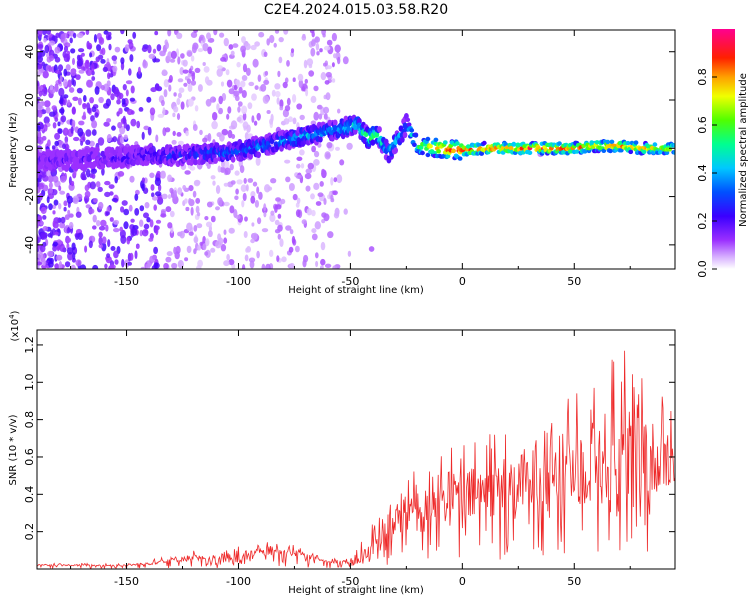  I want to click on y-tick-label: 40, so click(29, 52).